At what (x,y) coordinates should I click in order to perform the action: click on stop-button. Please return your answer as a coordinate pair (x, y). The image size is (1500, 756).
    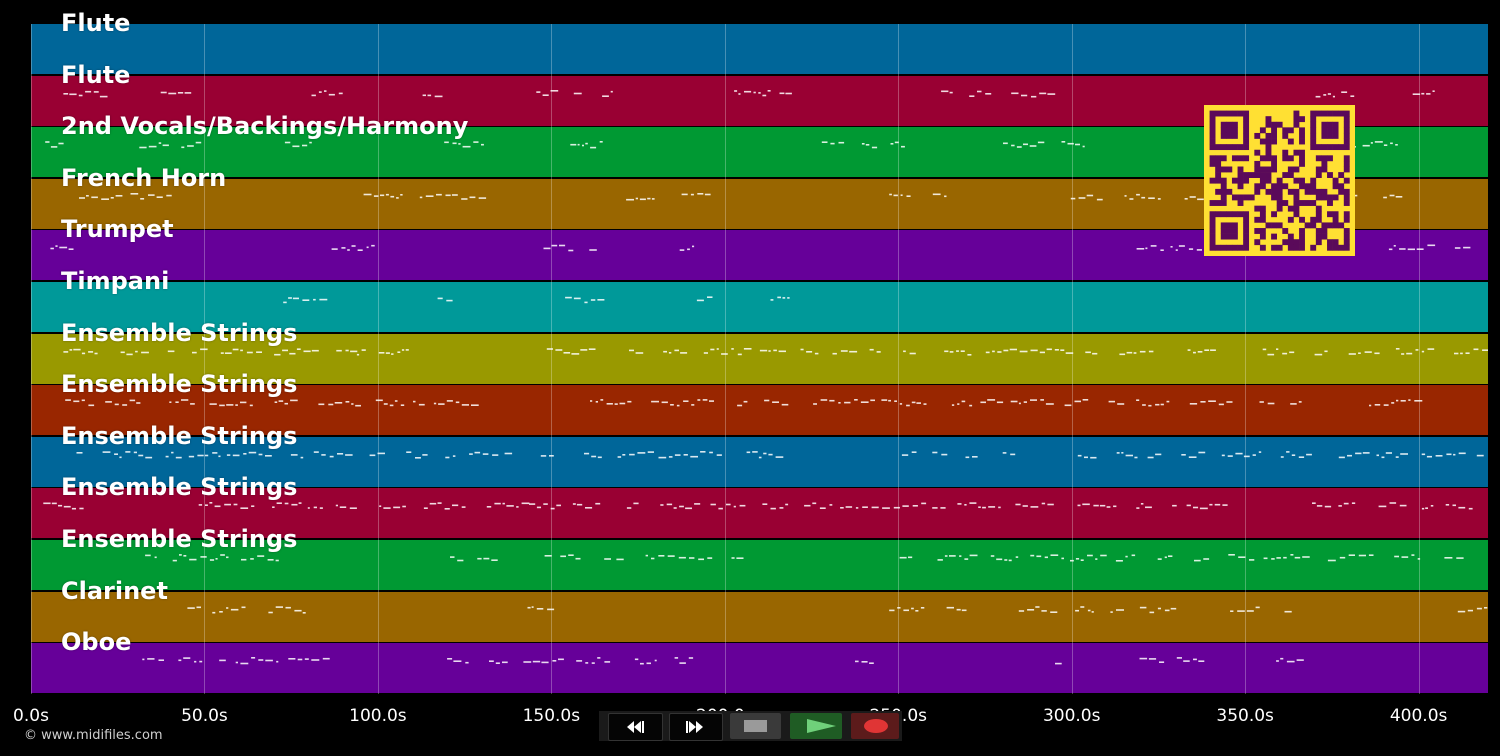
    Looking at the image, I should click on (755, 726).